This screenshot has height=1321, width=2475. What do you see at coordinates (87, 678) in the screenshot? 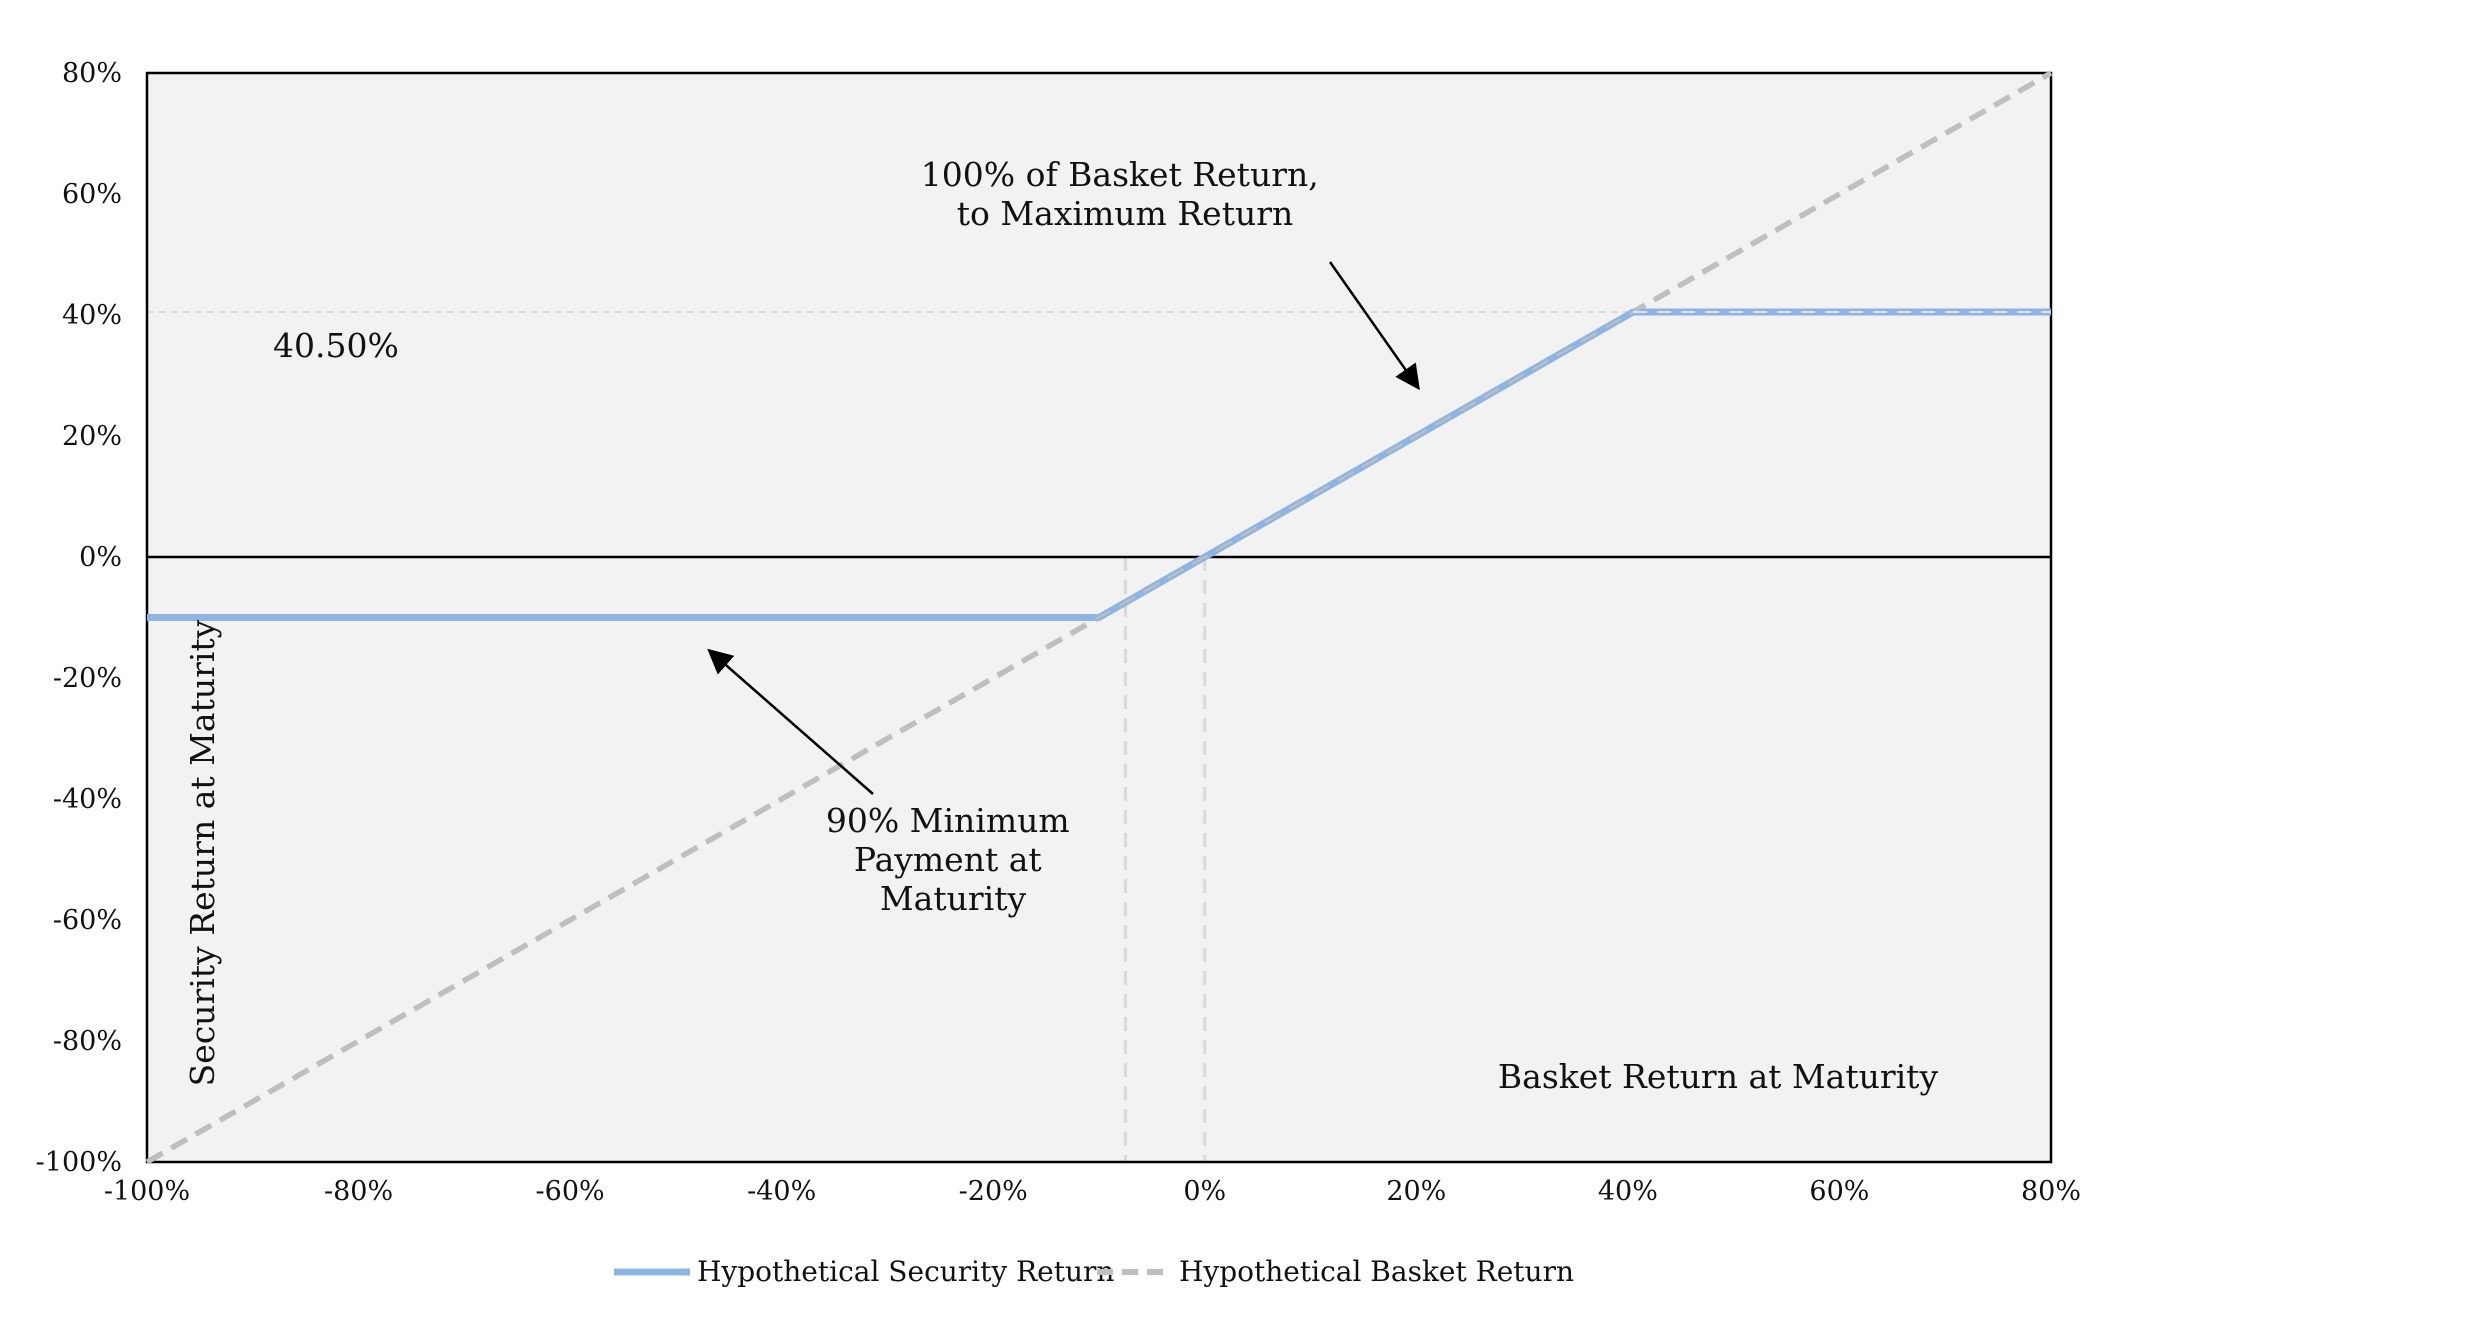
I see `y-tick-label: -20%` at bounding box center [87, 678].